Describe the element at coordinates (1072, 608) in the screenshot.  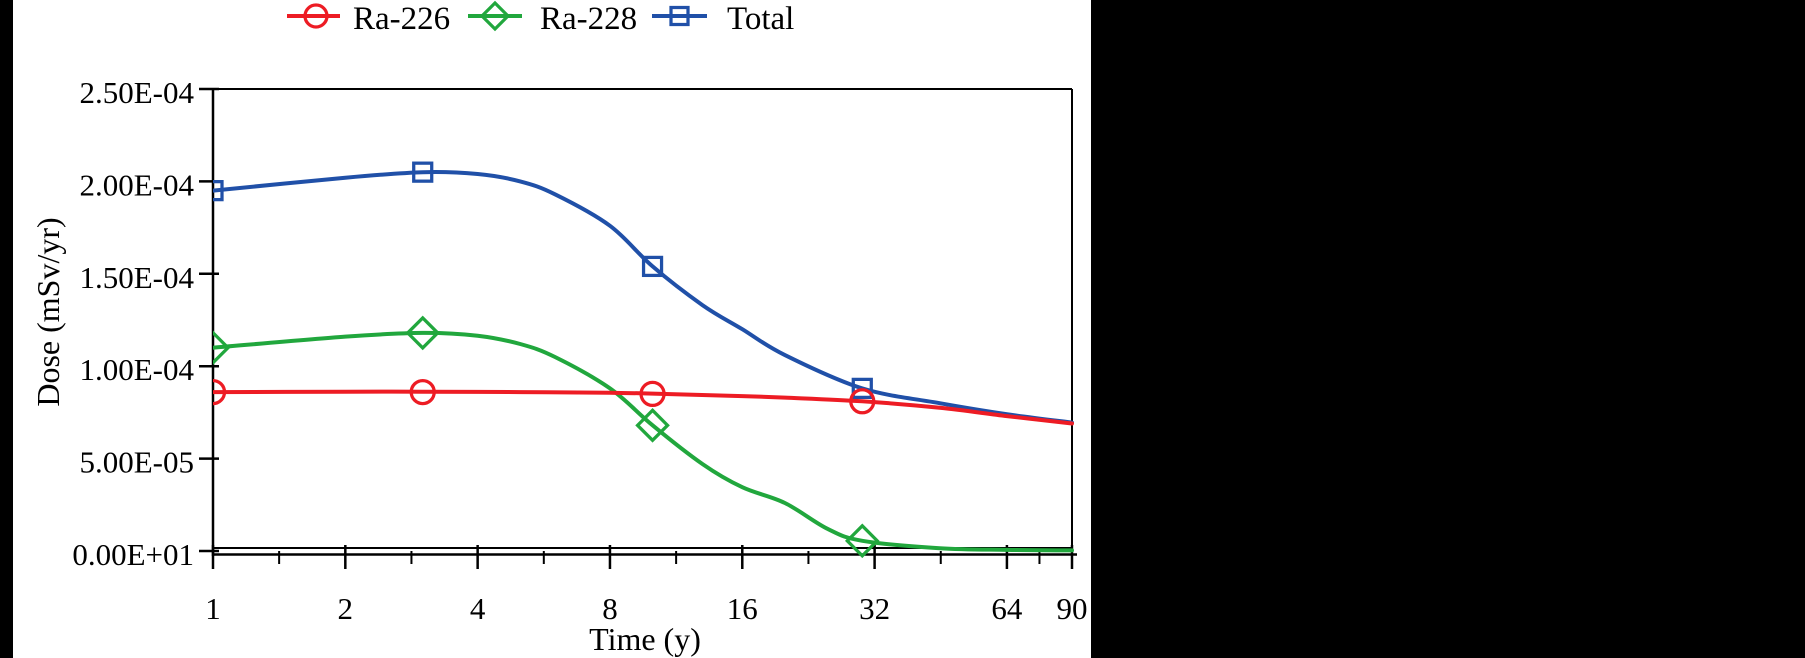
I see `x-tick-label: 90` at that location.